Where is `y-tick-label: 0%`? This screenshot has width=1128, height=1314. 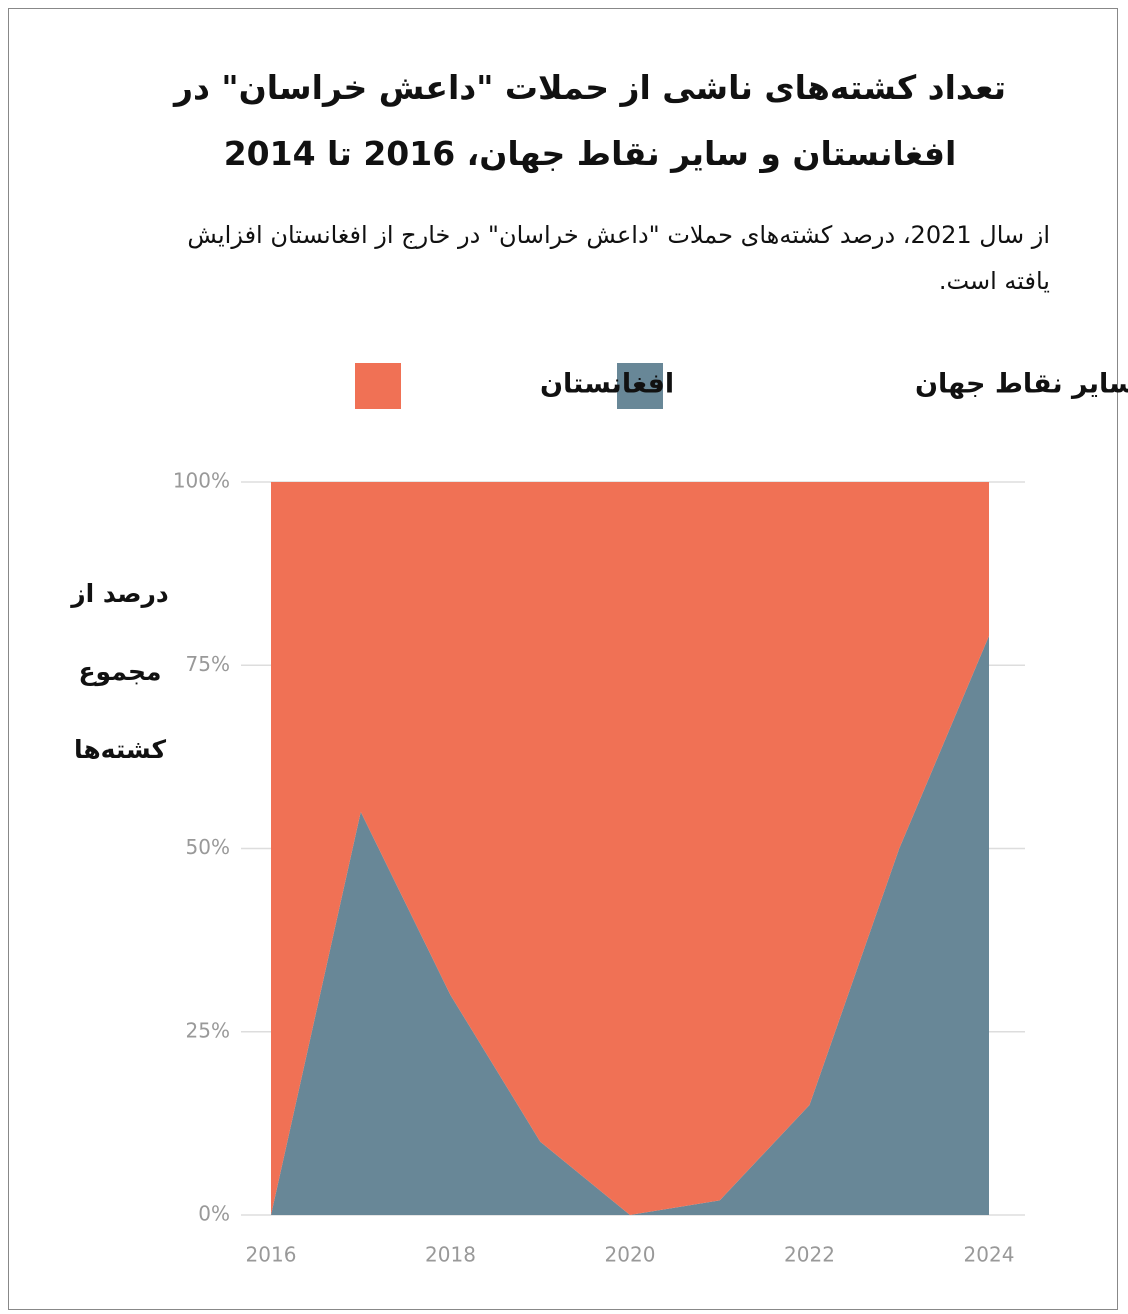
y-tick-label: 0% is located at coordinates (214, 1214).